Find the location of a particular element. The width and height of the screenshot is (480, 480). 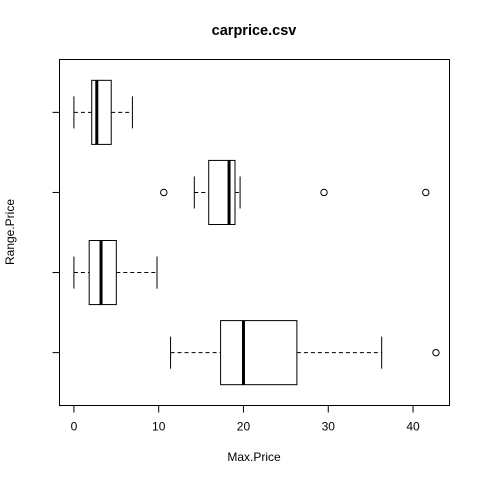

x-axis-label: Max.Price is located at coordinates (254, 457).